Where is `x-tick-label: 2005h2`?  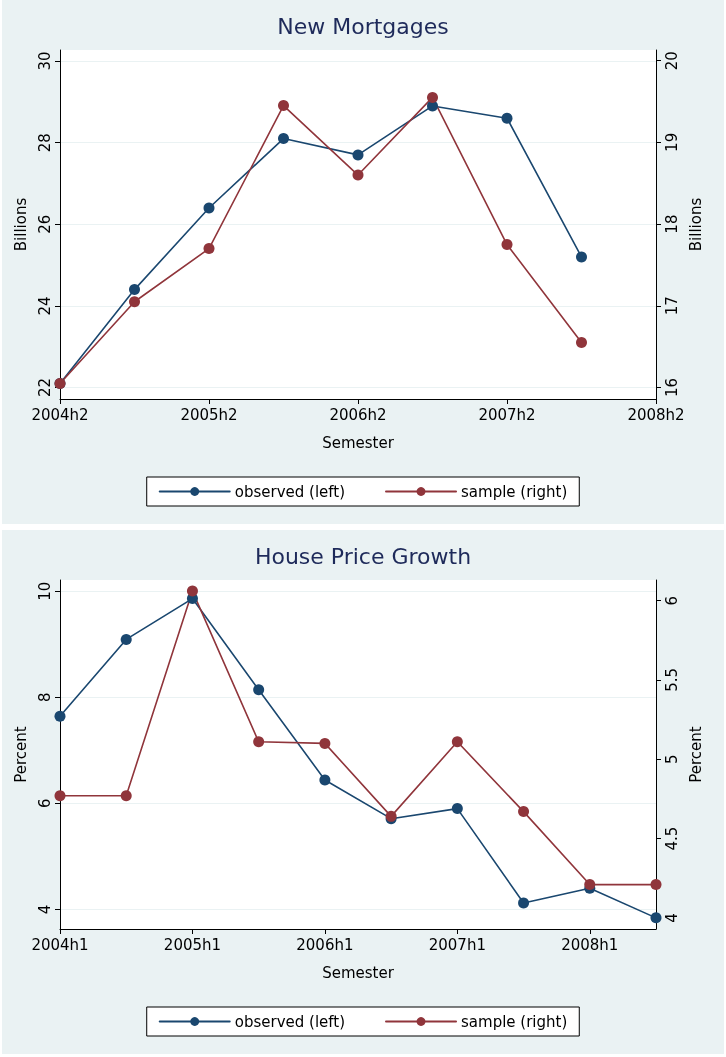 x-tick-label: 2005h2 is located at coordinates (209, 414).